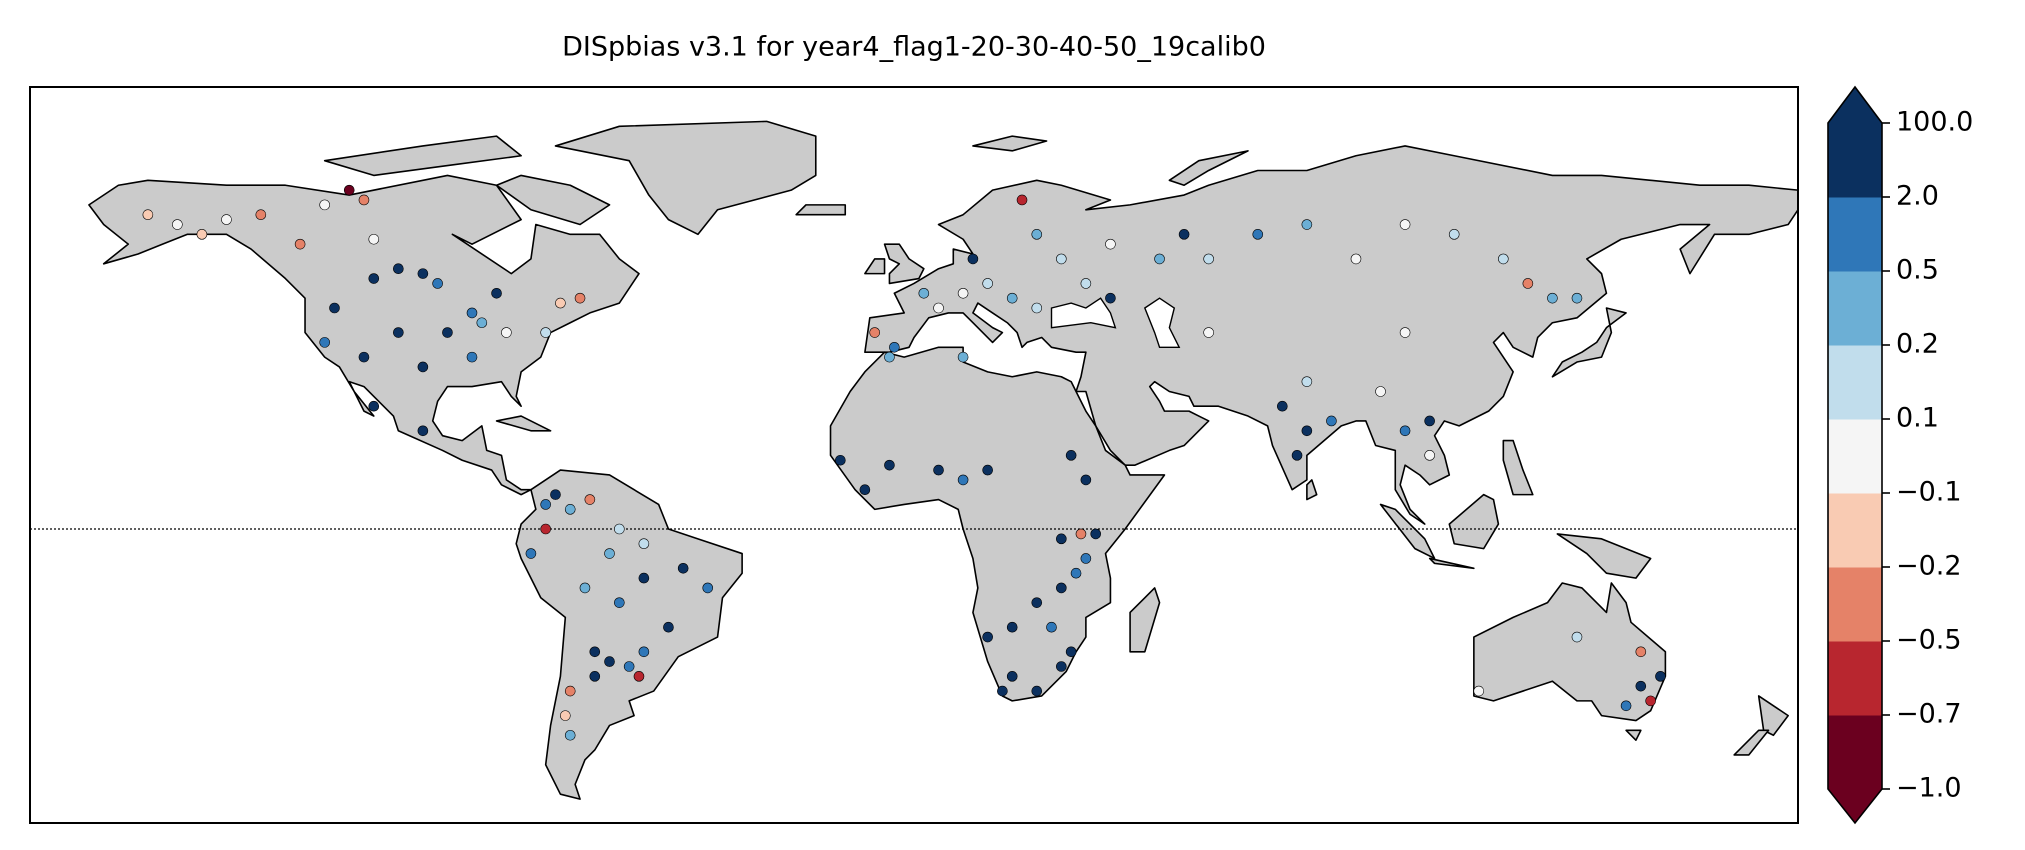 The width and height of the screenshot is (2025, 850). Describe the element at coordinates (1589, 342) in the screenshot. I see `japan` at that location.